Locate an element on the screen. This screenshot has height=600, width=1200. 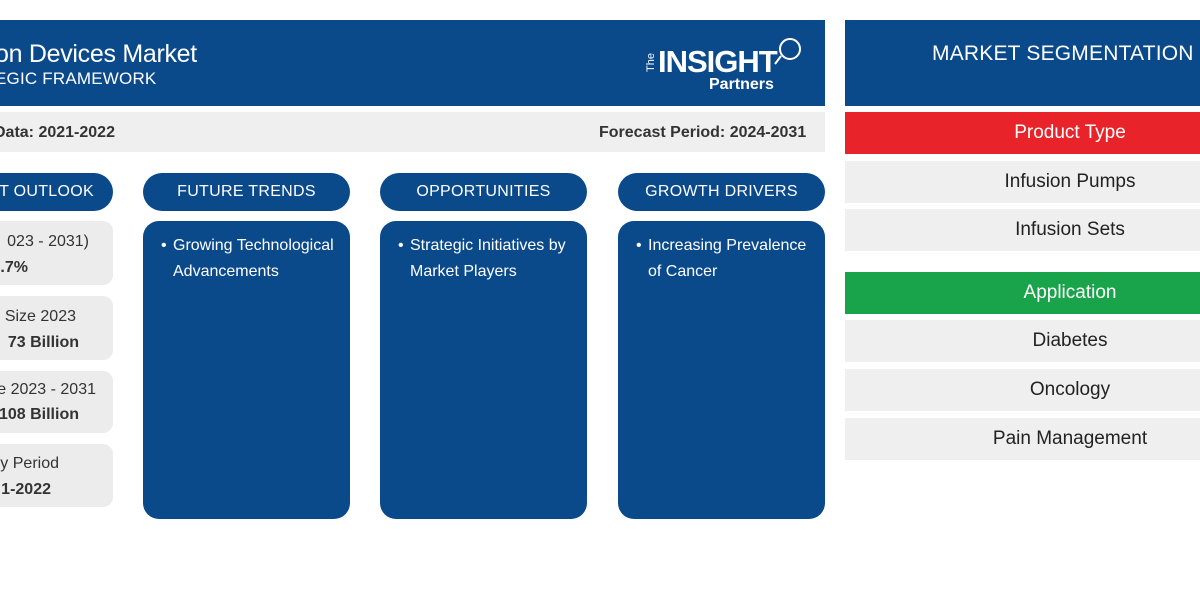
opportunities-pill: OPPORTUNITIES is located at coordinates (483, 192).